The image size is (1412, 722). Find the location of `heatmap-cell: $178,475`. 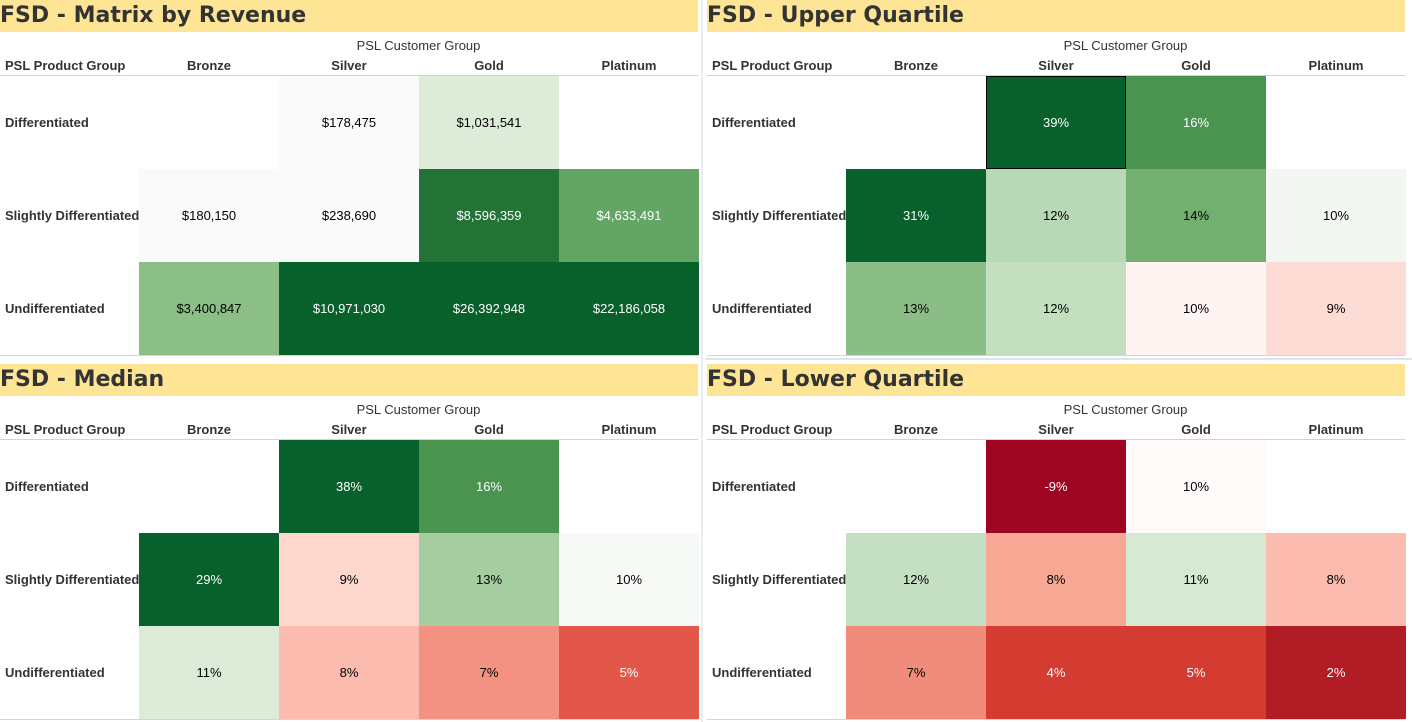

heatmap-cell: $178,475 is located at coordinates (349, 122).